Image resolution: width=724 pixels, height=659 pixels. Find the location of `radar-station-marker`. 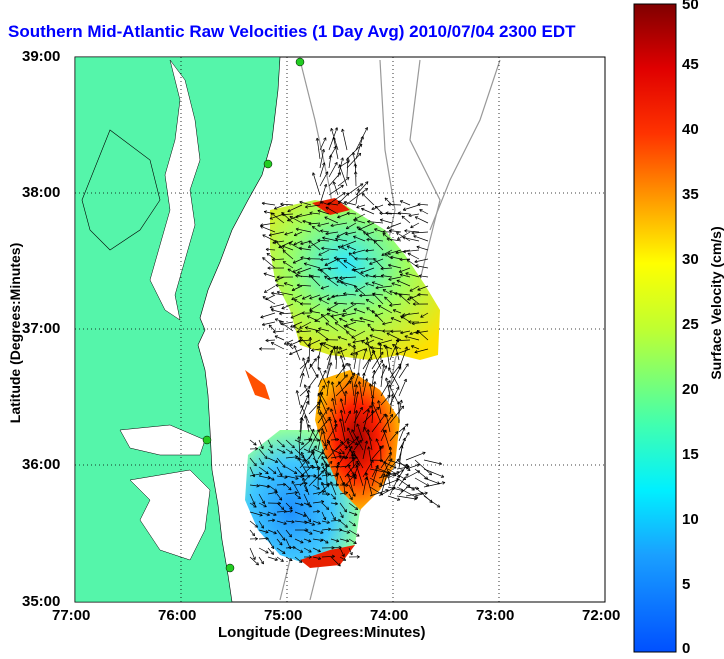

radar-station-marker is located at coordinates (230, 568).